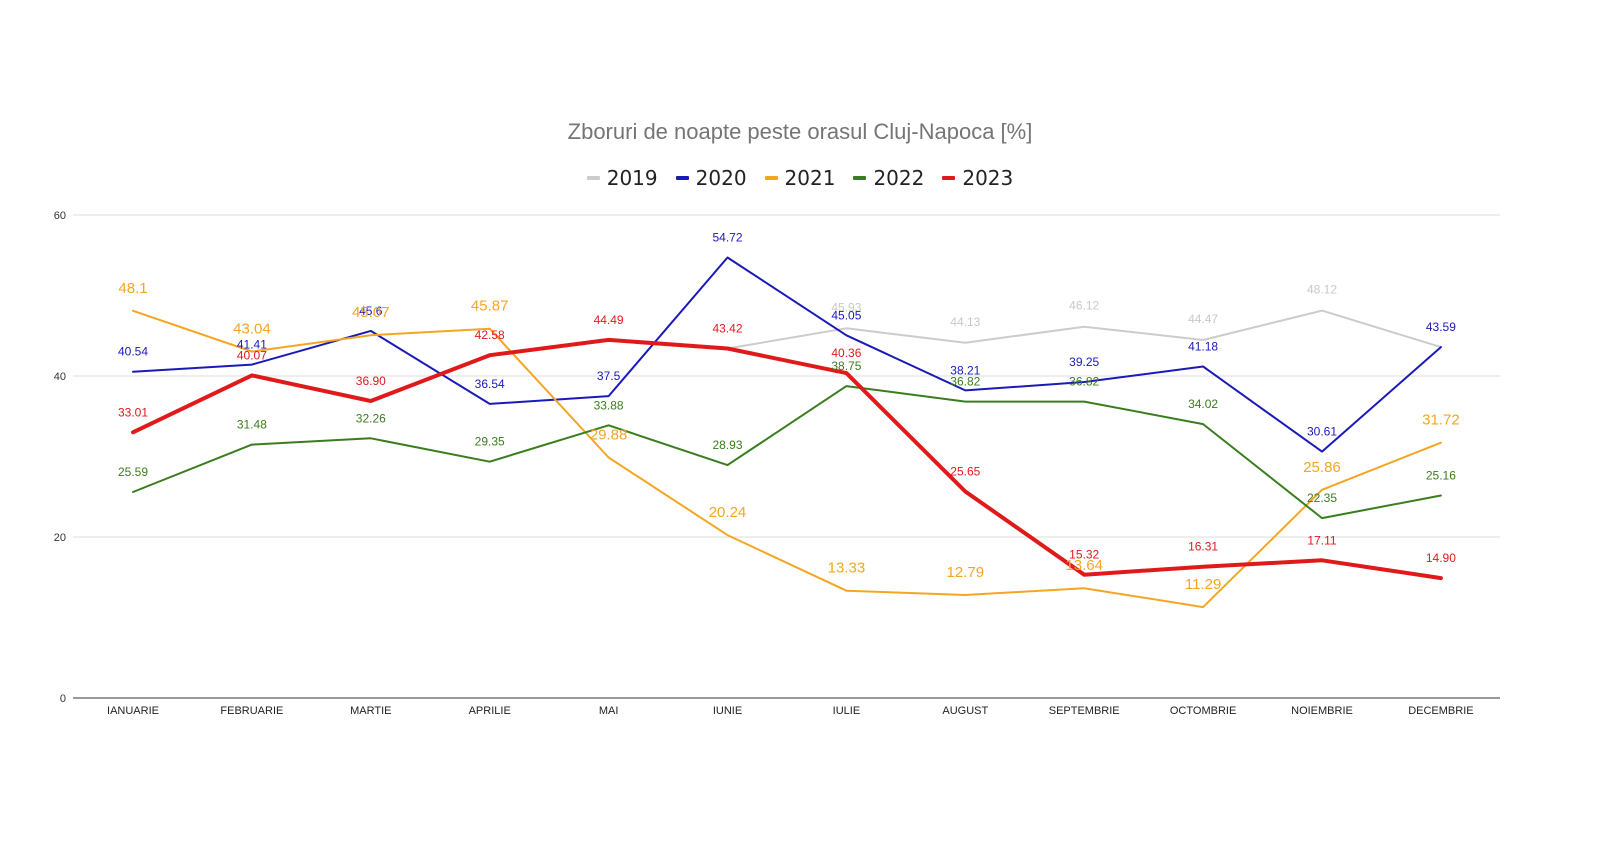  I want to click on x-tick-label: AUGUST, so click(965, 711).